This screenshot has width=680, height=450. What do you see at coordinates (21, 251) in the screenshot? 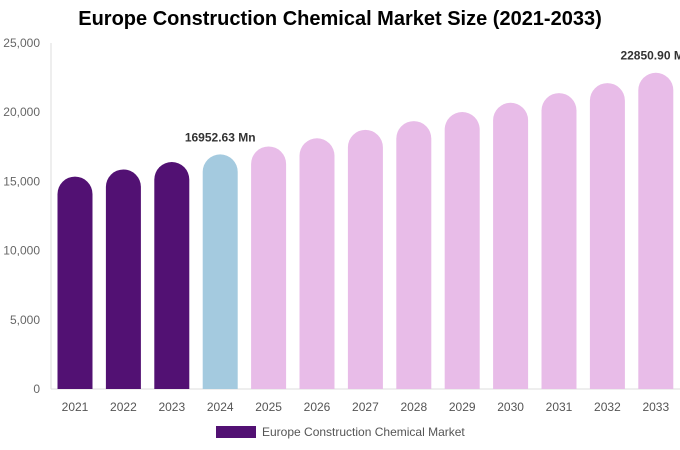
I see `y-tick-label: 10,000` at bounding box center [21, 251].